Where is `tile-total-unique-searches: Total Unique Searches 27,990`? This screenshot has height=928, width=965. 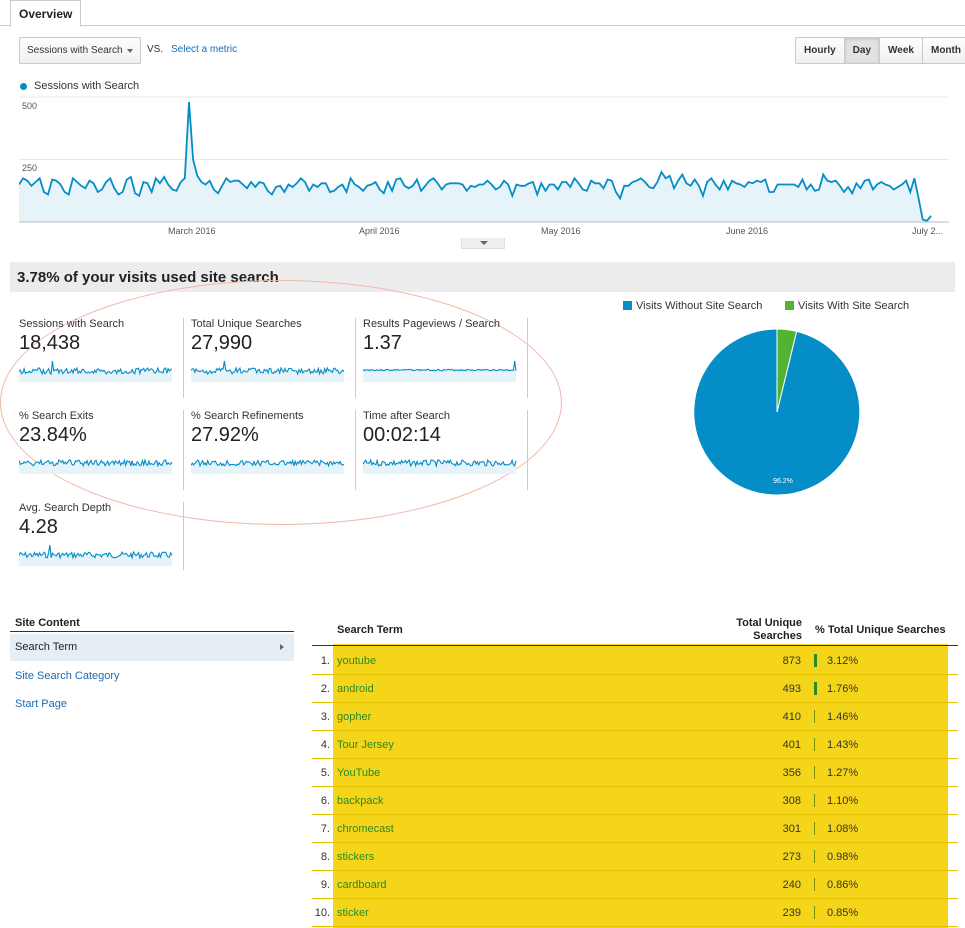
tile-total-unique-searches: Total Unique Searches 27,990 is located at coordinates (273, 358).